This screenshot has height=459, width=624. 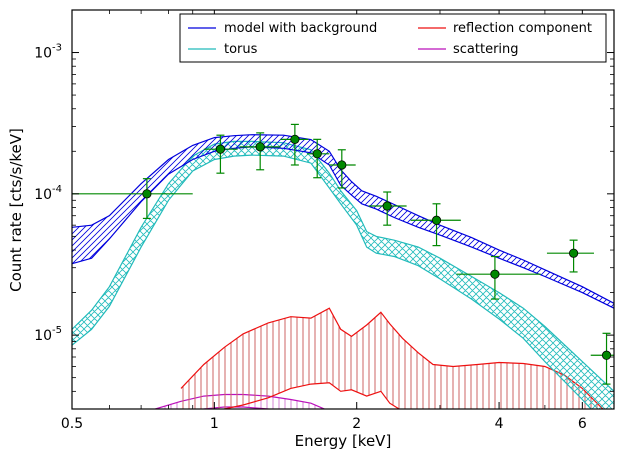 I want to click on legend-box, so click(x=393, y=38).